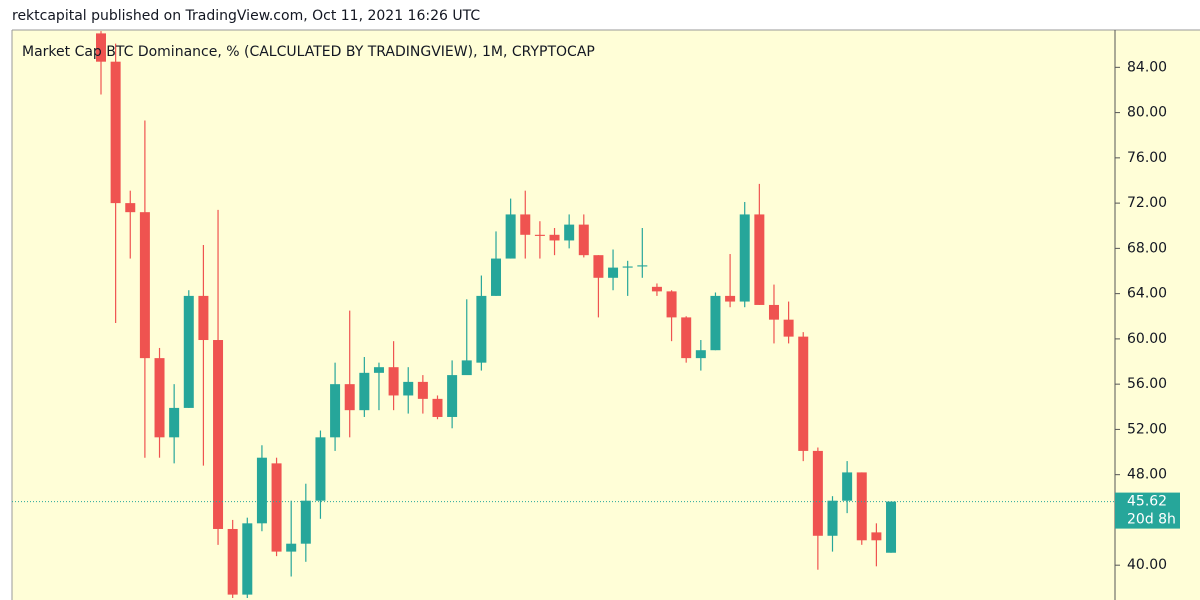  What do you see at coordinates (1147, 429) in the screenshot?
I see `y-tick-label: 52.00` at bounding box center [1147, 429].